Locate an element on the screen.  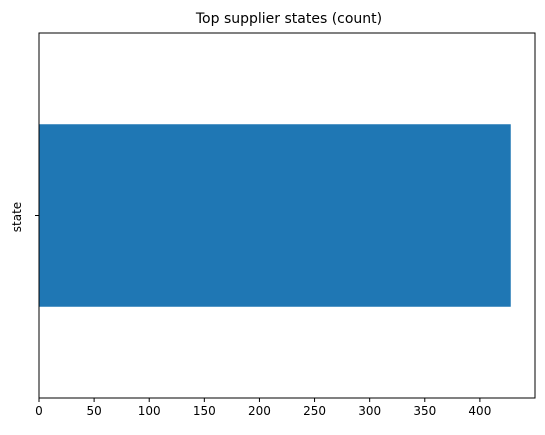
x-tick-label-3: 150 is located at coordinates (204, 411).